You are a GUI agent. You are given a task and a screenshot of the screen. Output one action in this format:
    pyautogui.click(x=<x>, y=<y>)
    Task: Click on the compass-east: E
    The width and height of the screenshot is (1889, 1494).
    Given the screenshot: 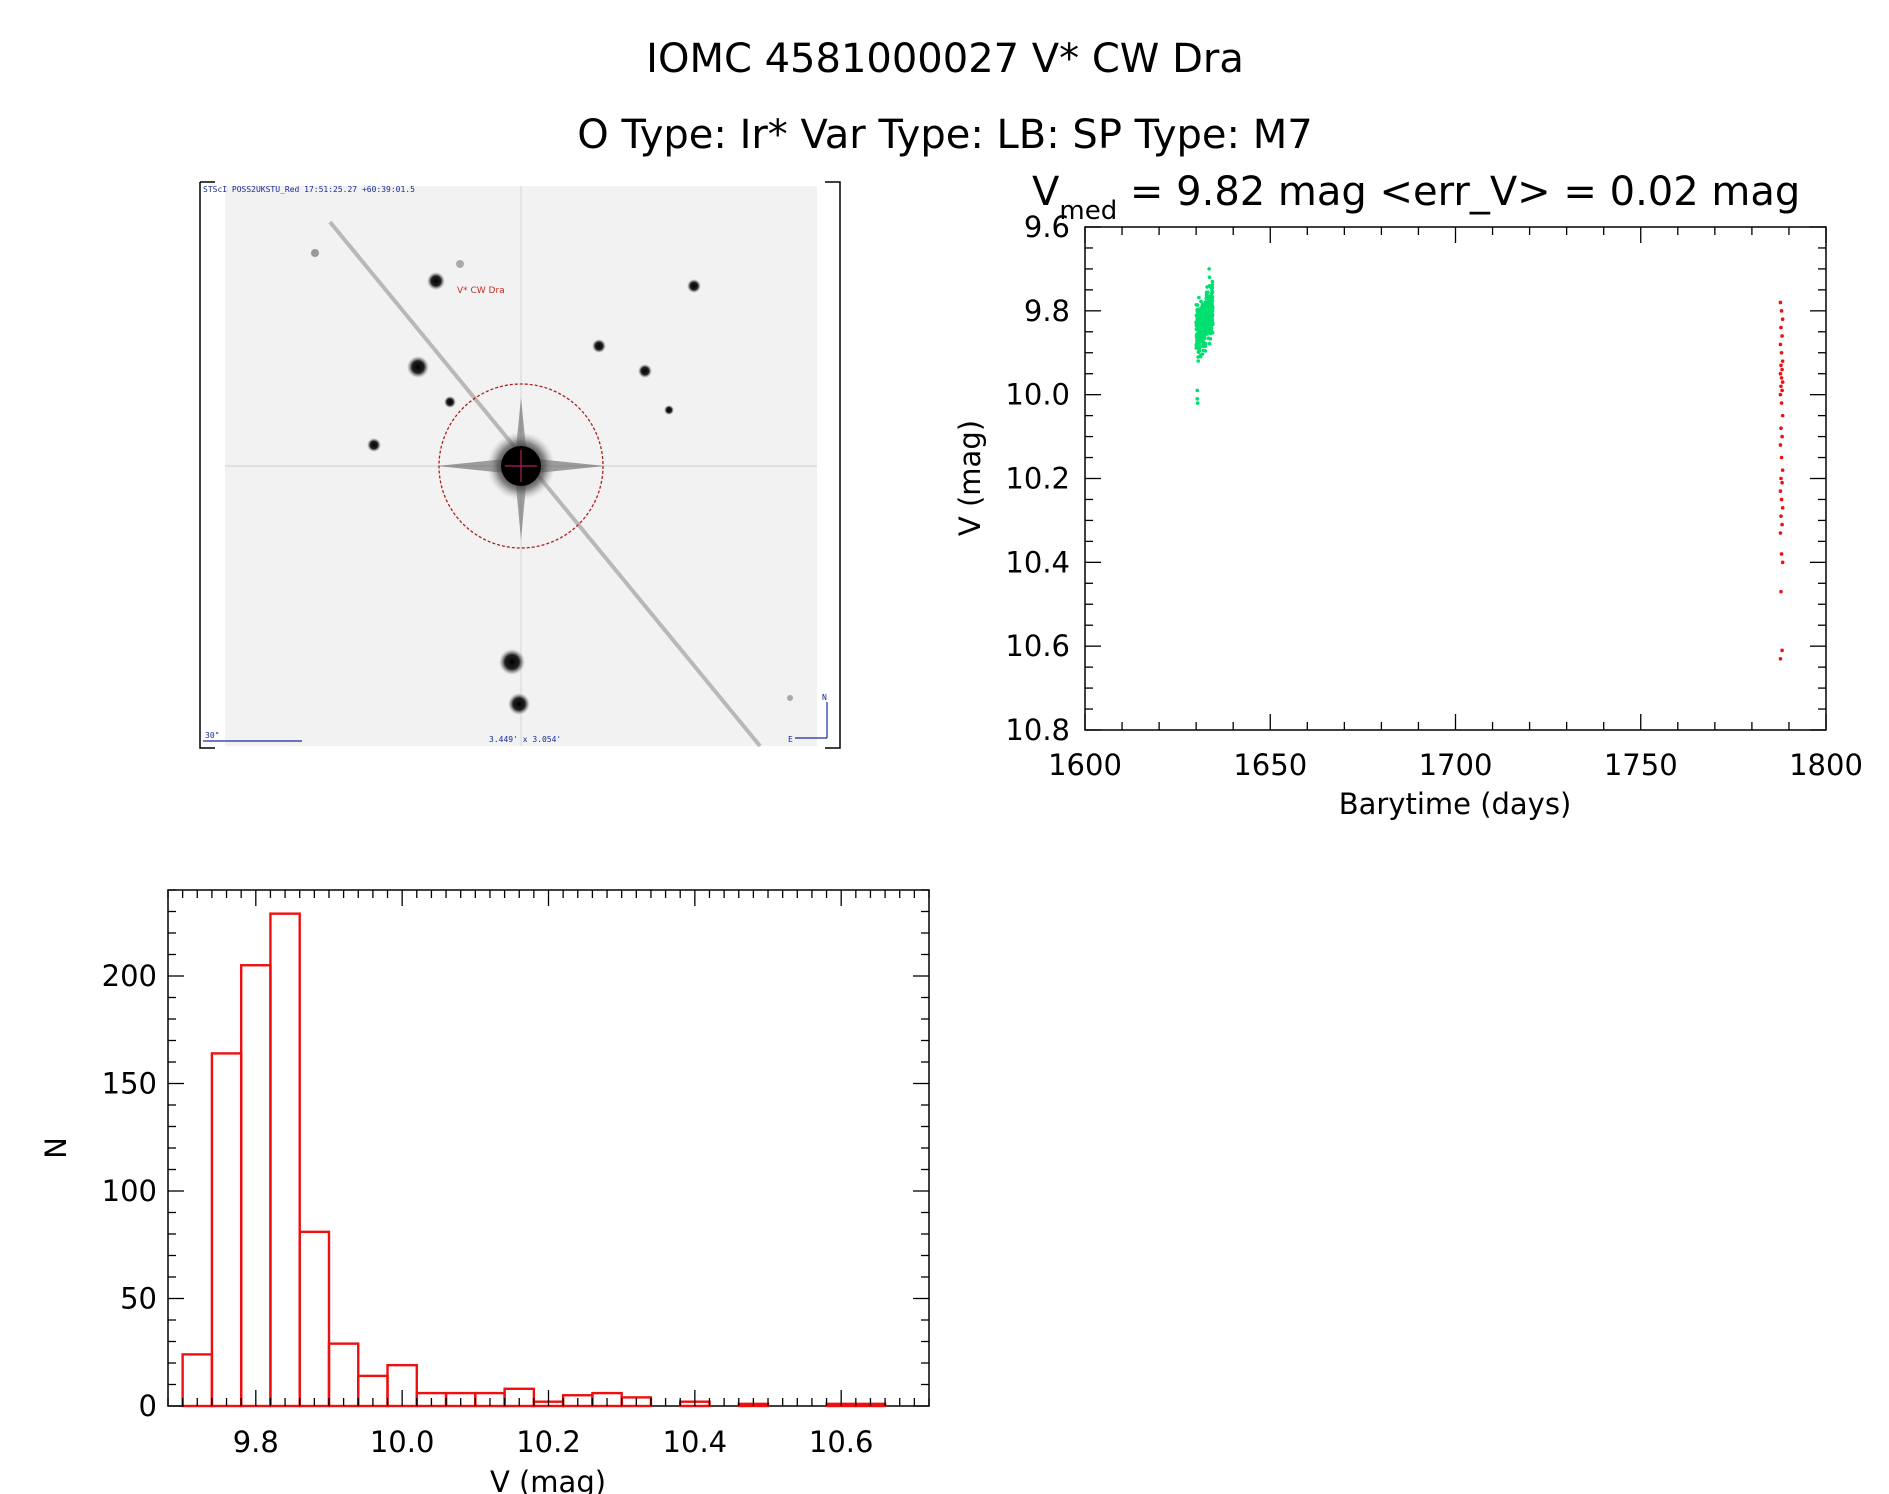 What is the action you would take?
    pyautogui.click(x=790, y=739)
    